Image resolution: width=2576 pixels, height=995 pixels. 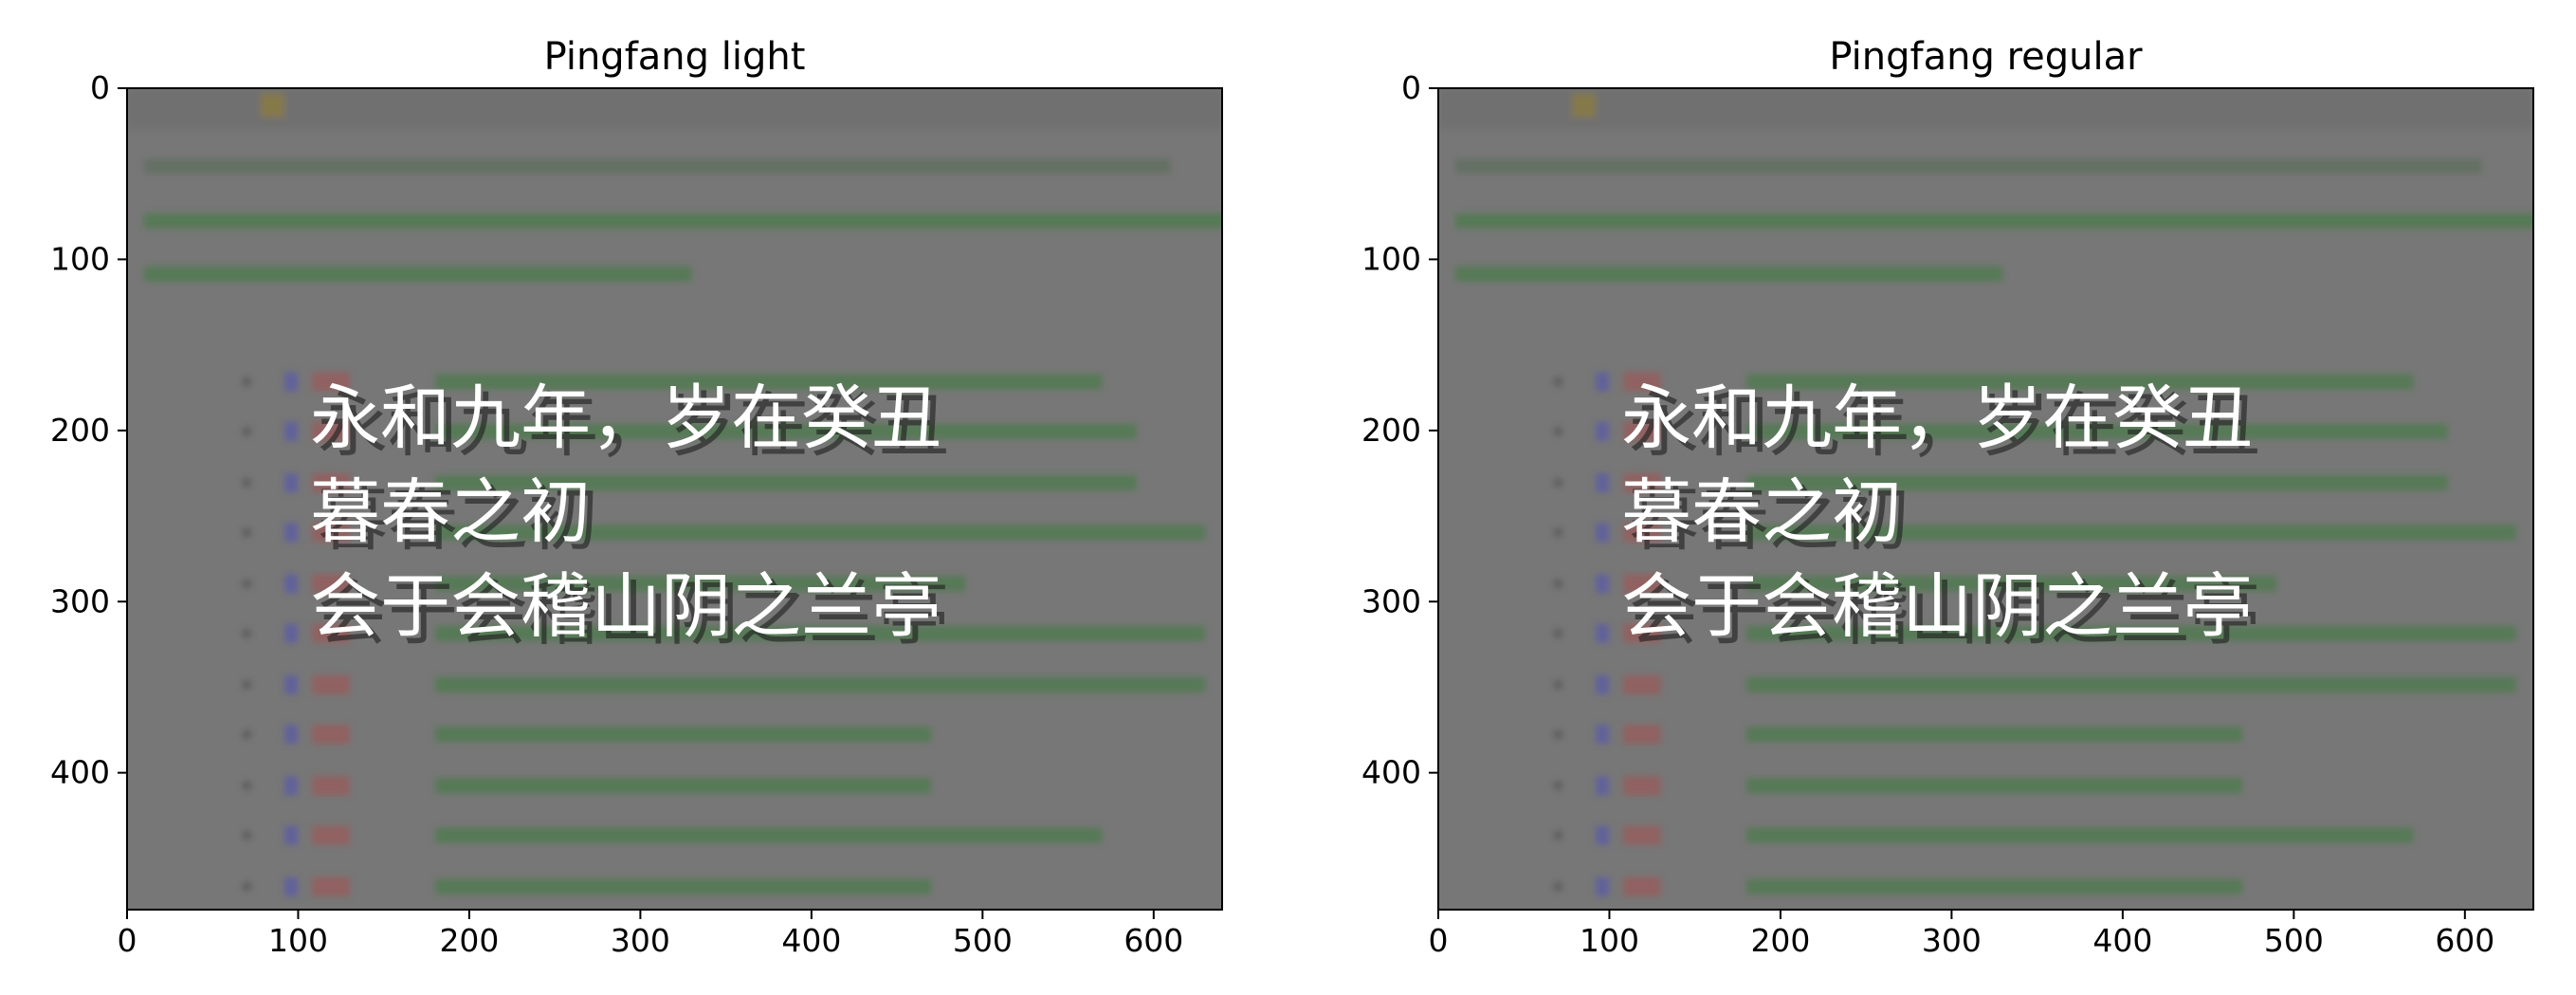 I want to click on blurred-code-line, so click(x=418, y=274).